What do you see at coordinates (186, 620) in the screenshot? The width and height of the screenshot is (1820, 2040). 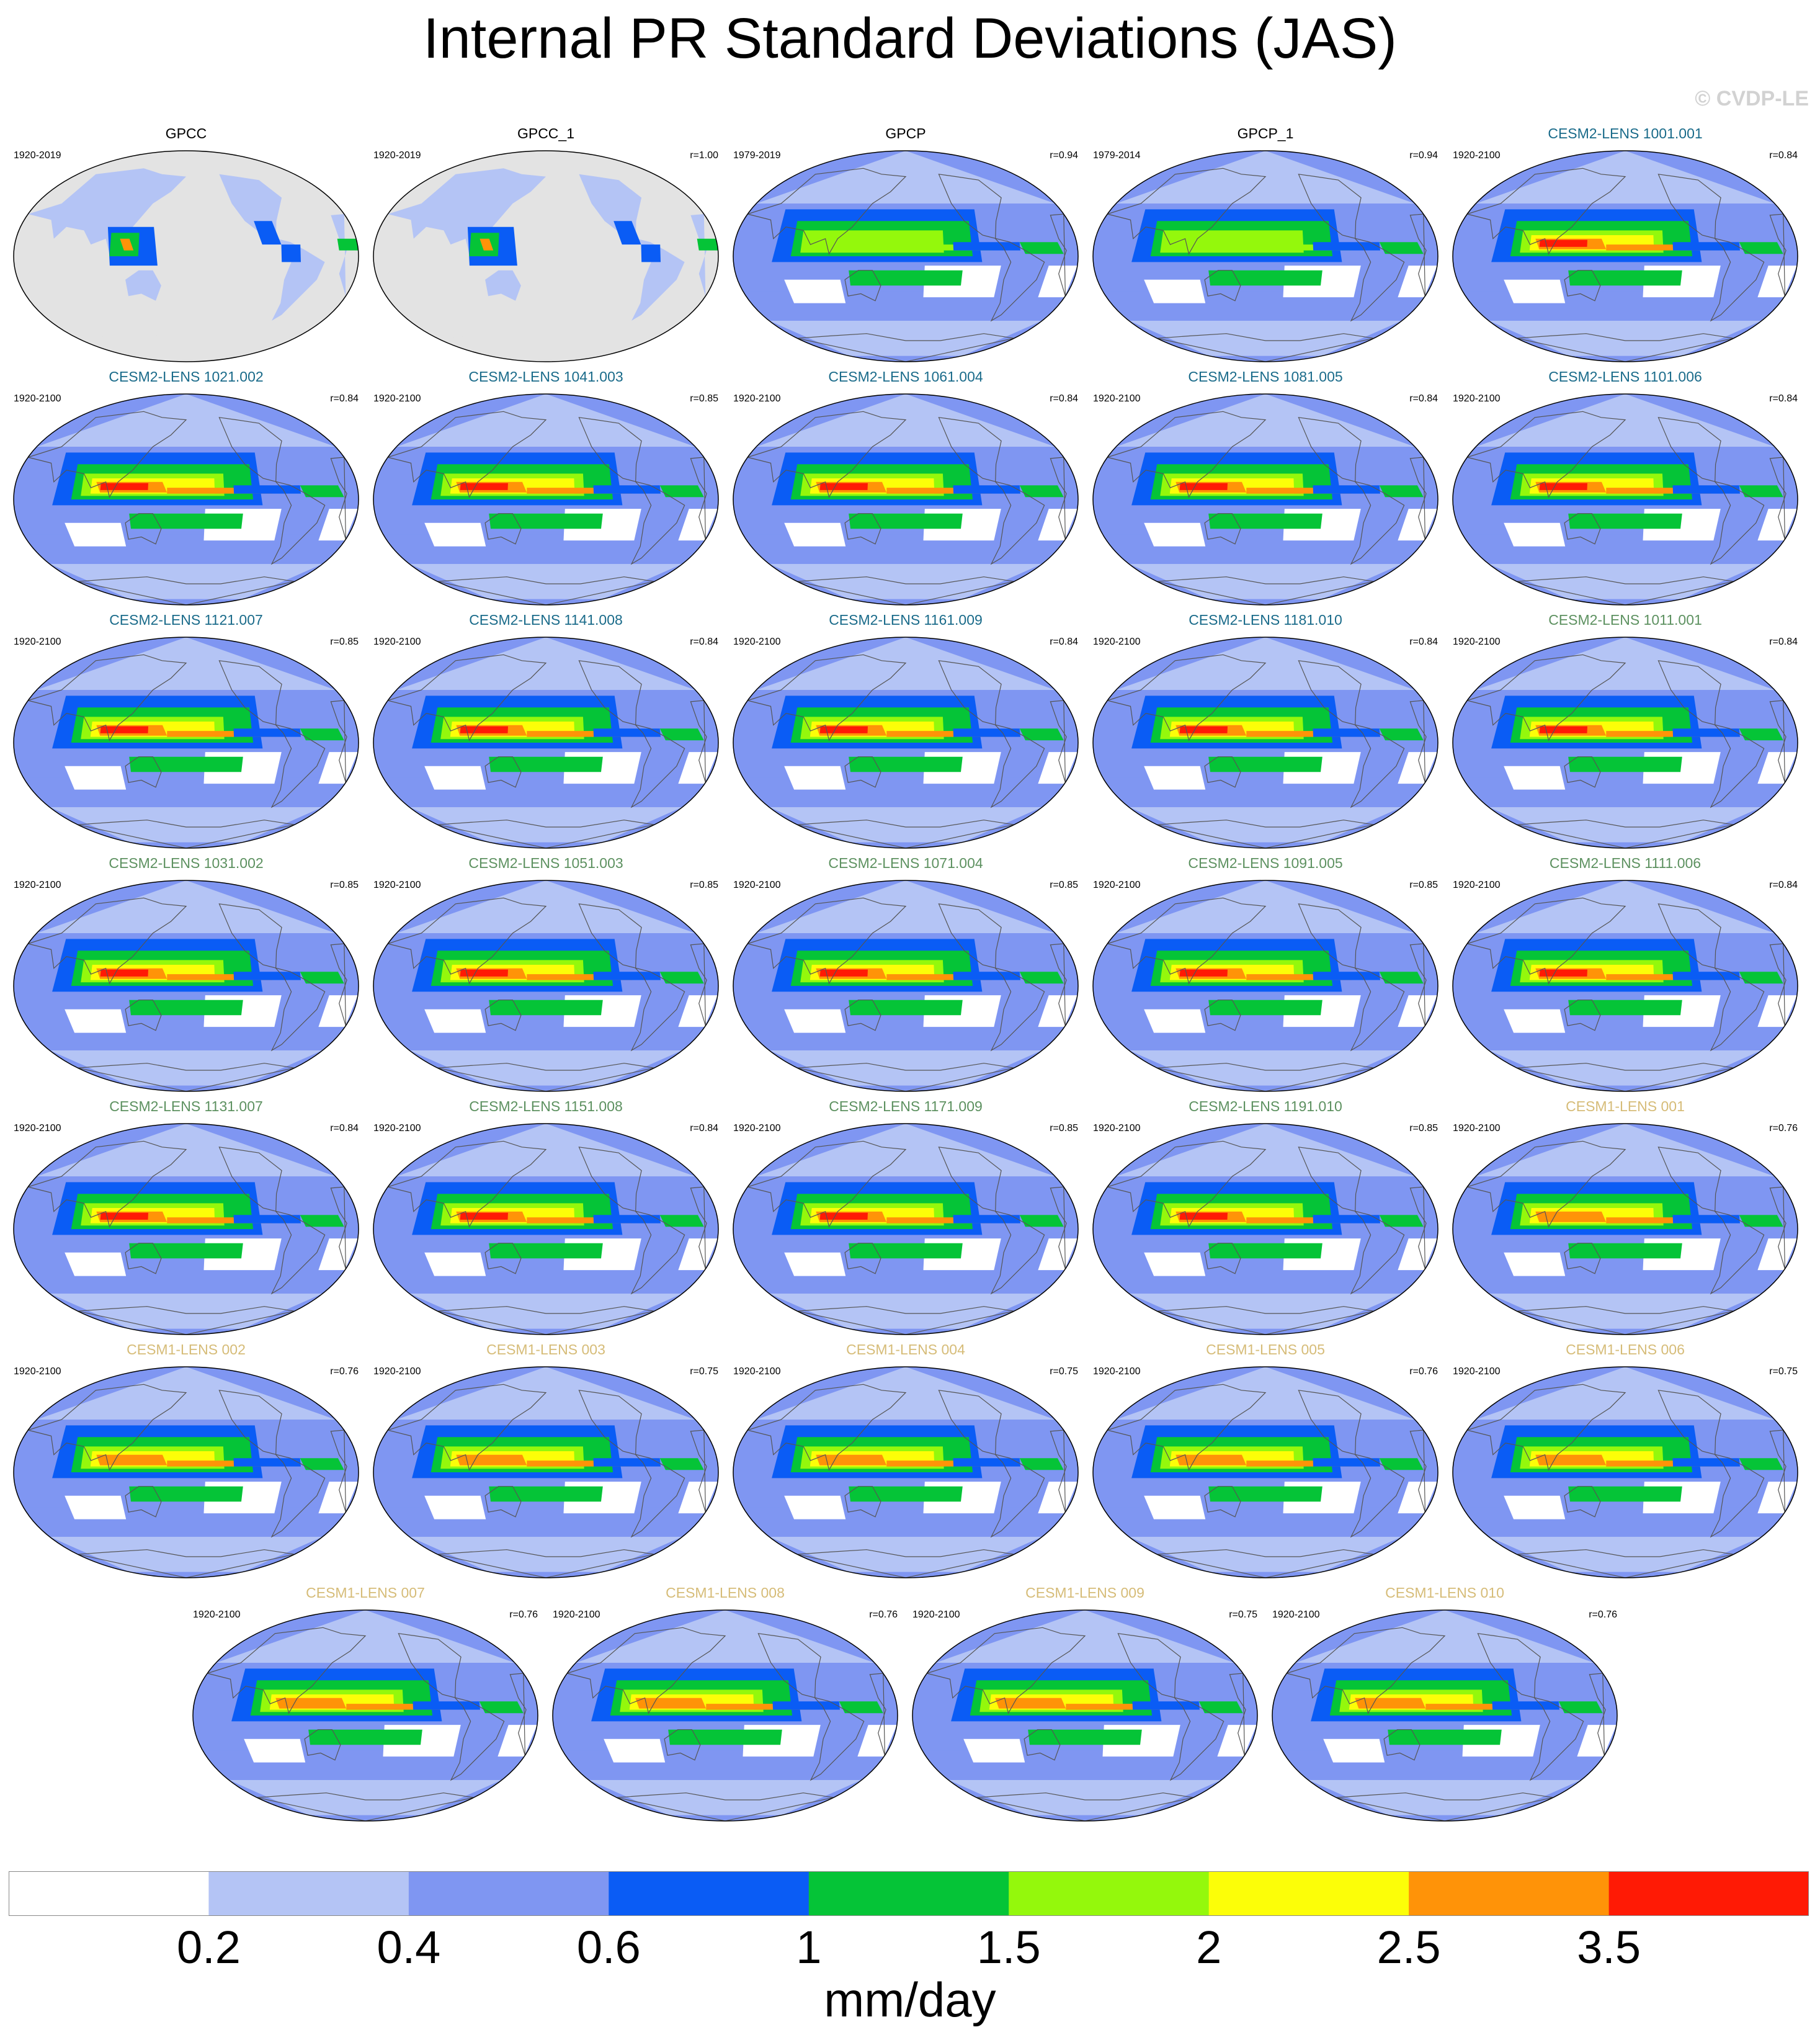 I see `panel-title: CESM2-LENS 1121.007` at bounding box center [186, 620].